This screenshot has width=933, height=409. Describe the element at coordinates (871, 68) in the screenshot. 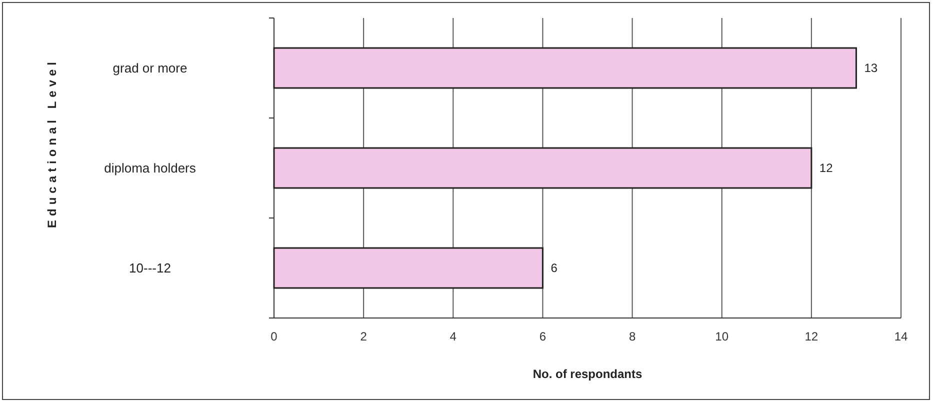

I see `data-label: 13` at that location.